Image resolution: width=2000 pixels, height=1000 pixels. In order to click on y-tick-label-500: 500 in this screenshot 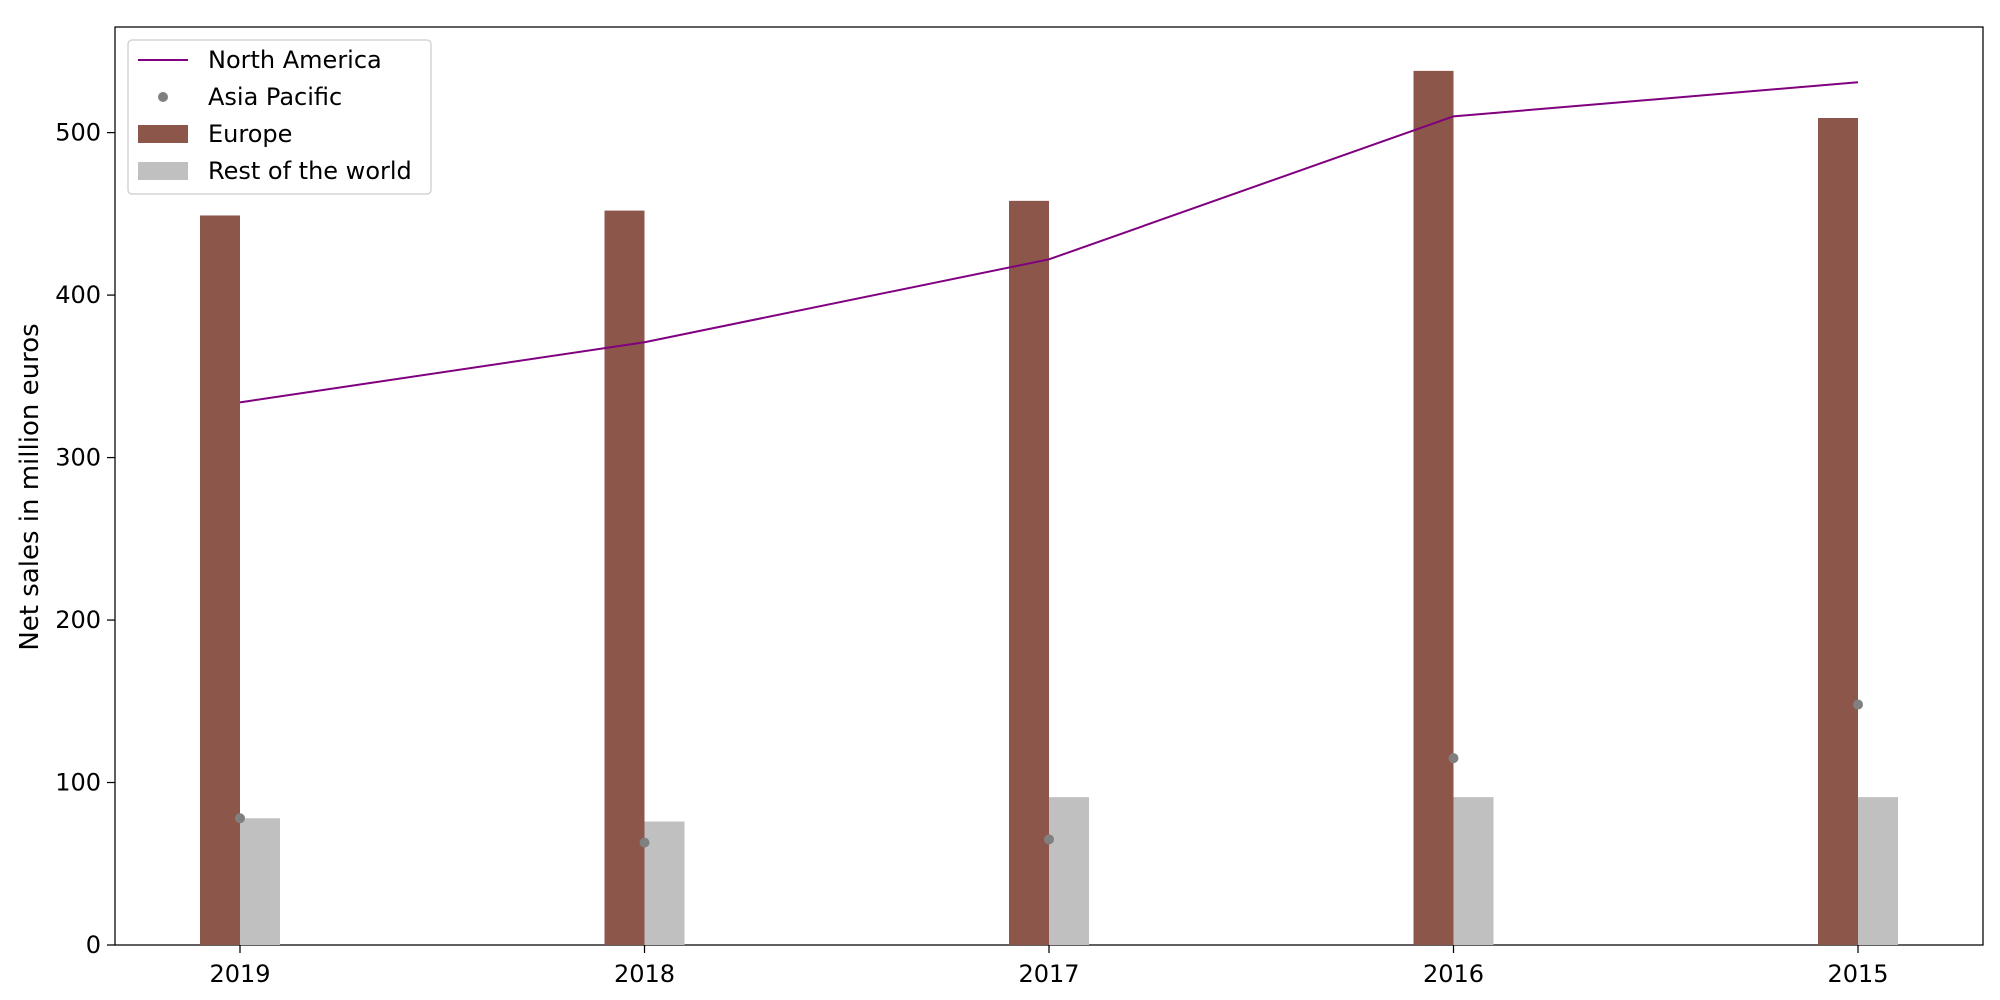, I will do `click(78, 133)`.